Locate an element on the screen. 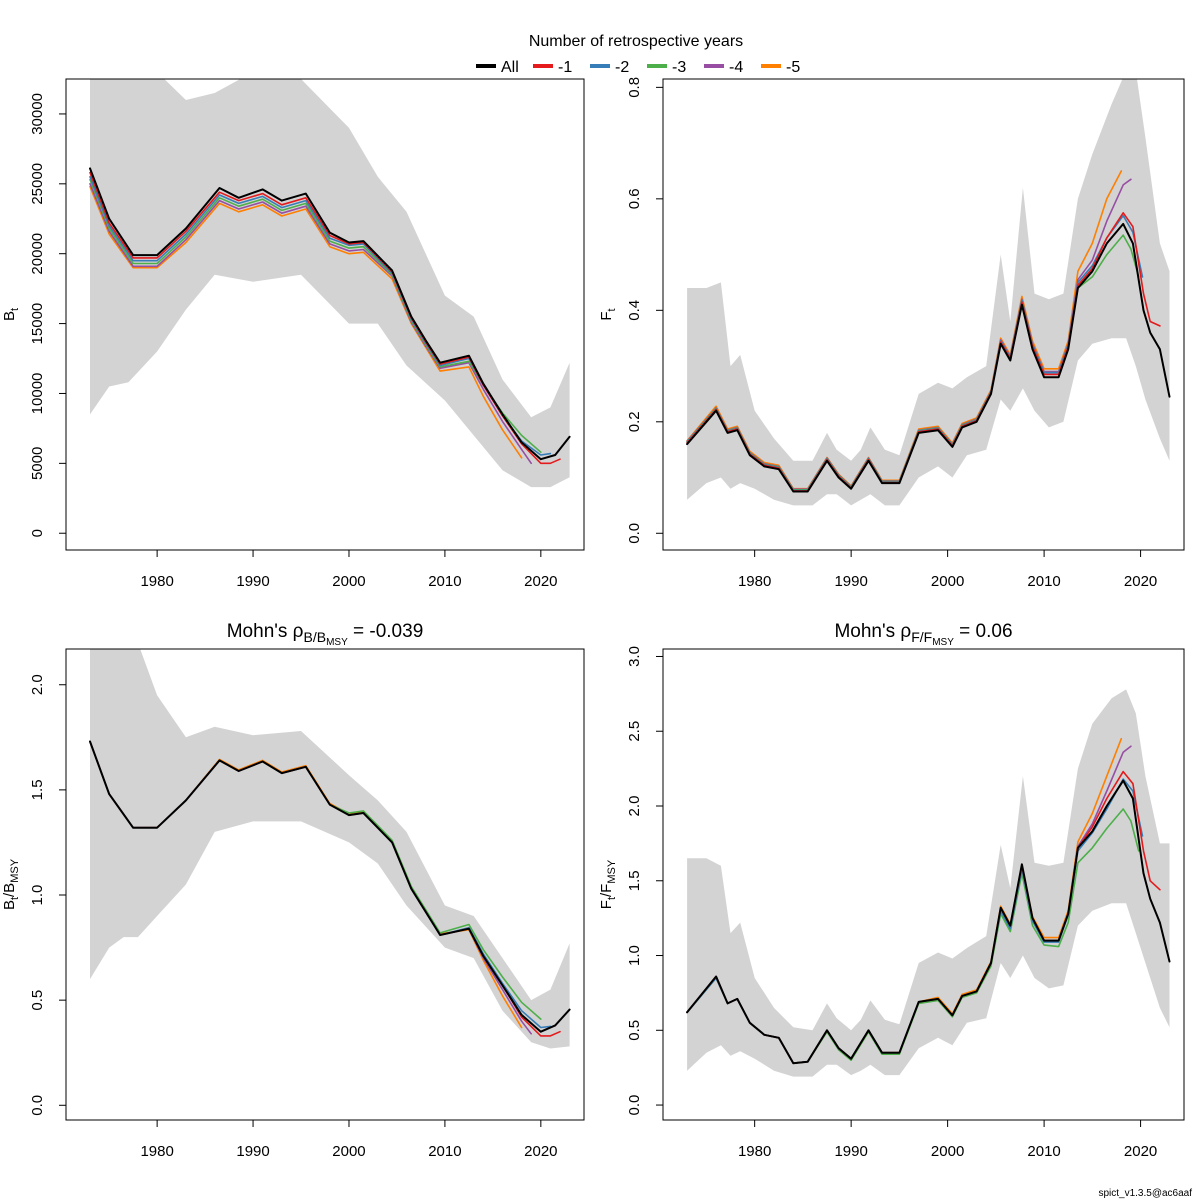 Image resolution: width=1200 pixels, height=1200 pixels. y-tick-label: 0 is located at coordinates (37, 533).